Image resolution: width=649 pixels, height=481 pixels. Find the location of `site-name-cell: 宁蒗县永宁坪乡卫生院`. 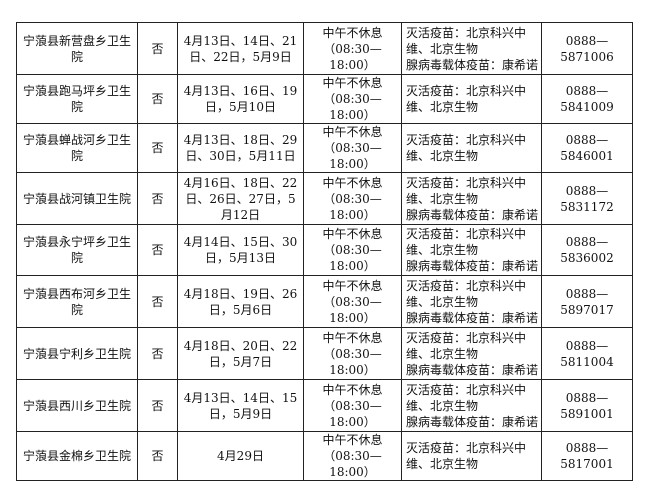

site-name-cell: 宁蒗县永宁坪乡卫生院 is located at coordinates (77, 250).